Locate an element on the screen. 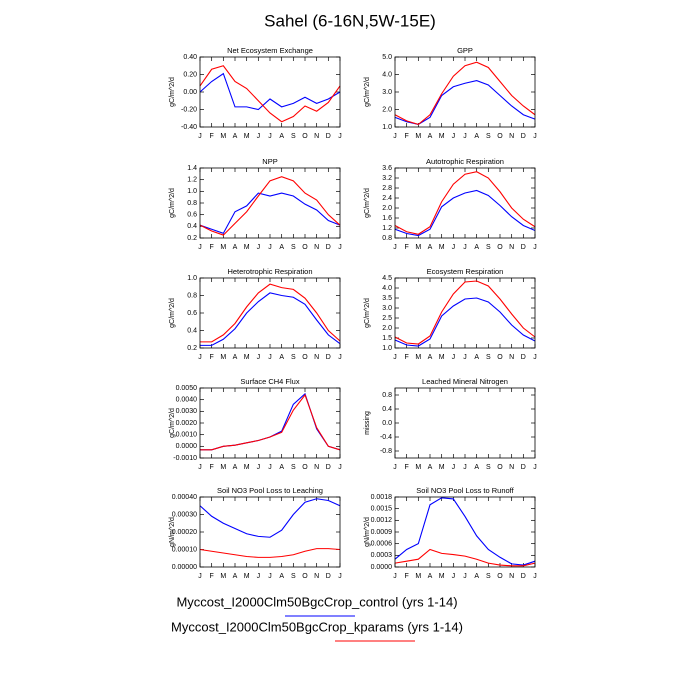 The height and width of the screenshot is (700, 700). panel-title: Surface CH4 Flux is located at coordinates (269, 381).